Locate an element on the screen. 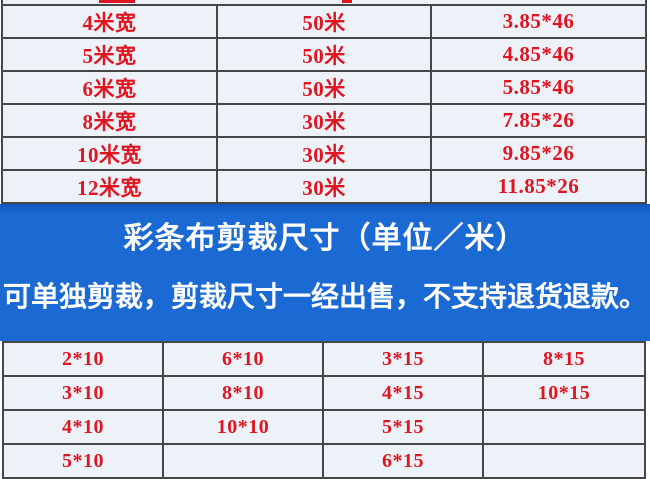  table-row: 6米宽 50米 5.85*46 is located at coordinates (324, 88).